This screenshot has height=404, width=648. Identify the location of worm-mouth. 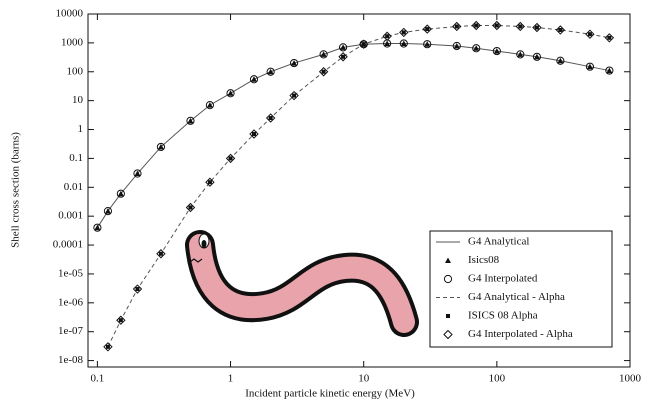
(196, 260).